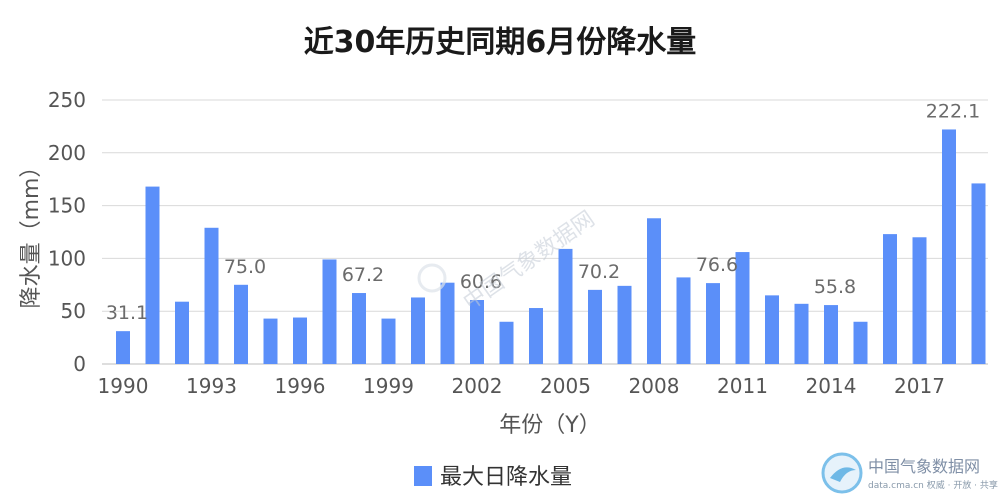  Describe the element at coordinates (152, 275) in the screenshot. I see `bar-1991` at that location.